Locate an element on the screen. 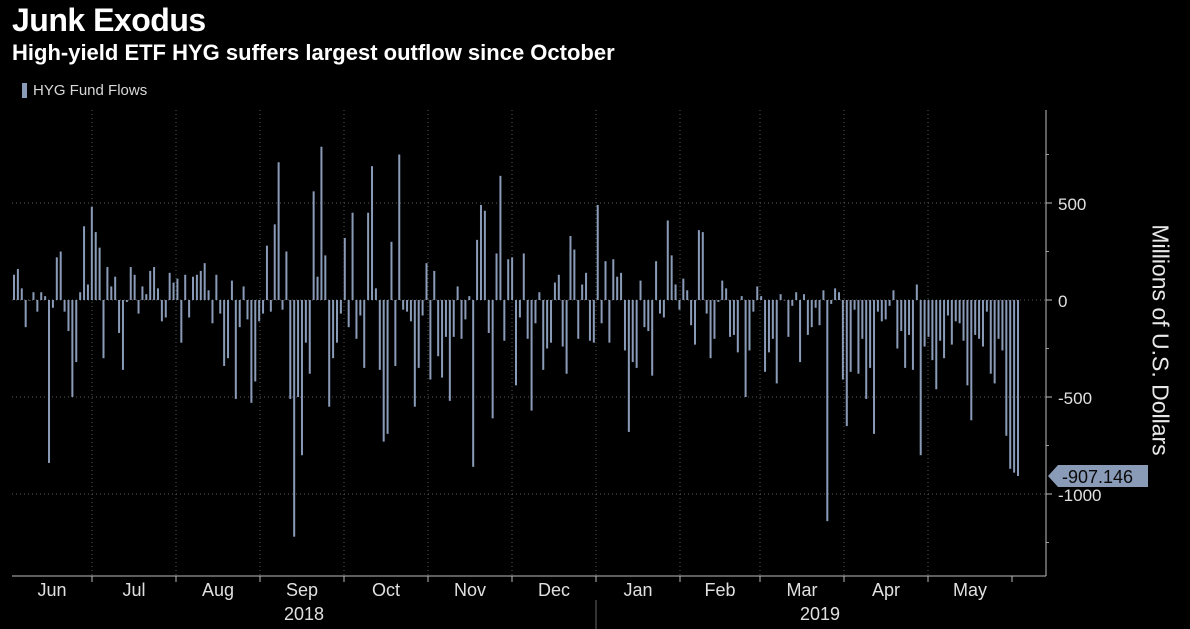 This screenshot has width=1190, height=629. x-tick-label: Feb is located at coordinates (719, 590).